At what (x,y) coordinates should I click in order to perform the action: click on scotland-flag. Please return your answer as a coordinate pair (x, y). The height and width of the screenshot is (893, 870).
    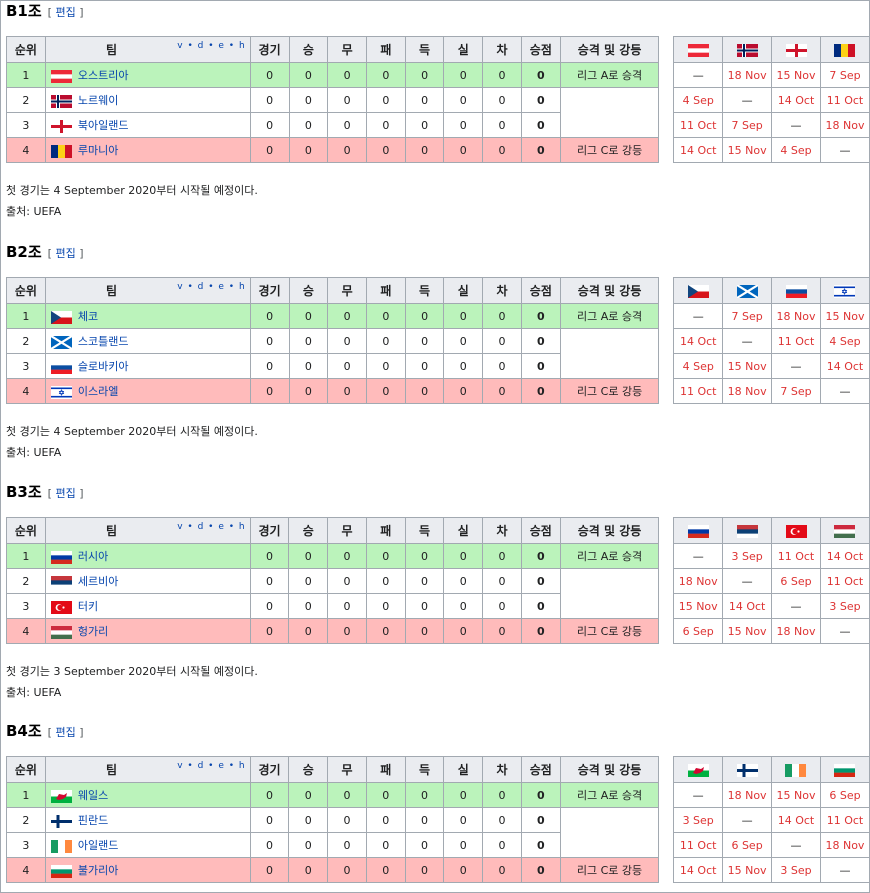
    Looking at the image, I should click on (747, 290).